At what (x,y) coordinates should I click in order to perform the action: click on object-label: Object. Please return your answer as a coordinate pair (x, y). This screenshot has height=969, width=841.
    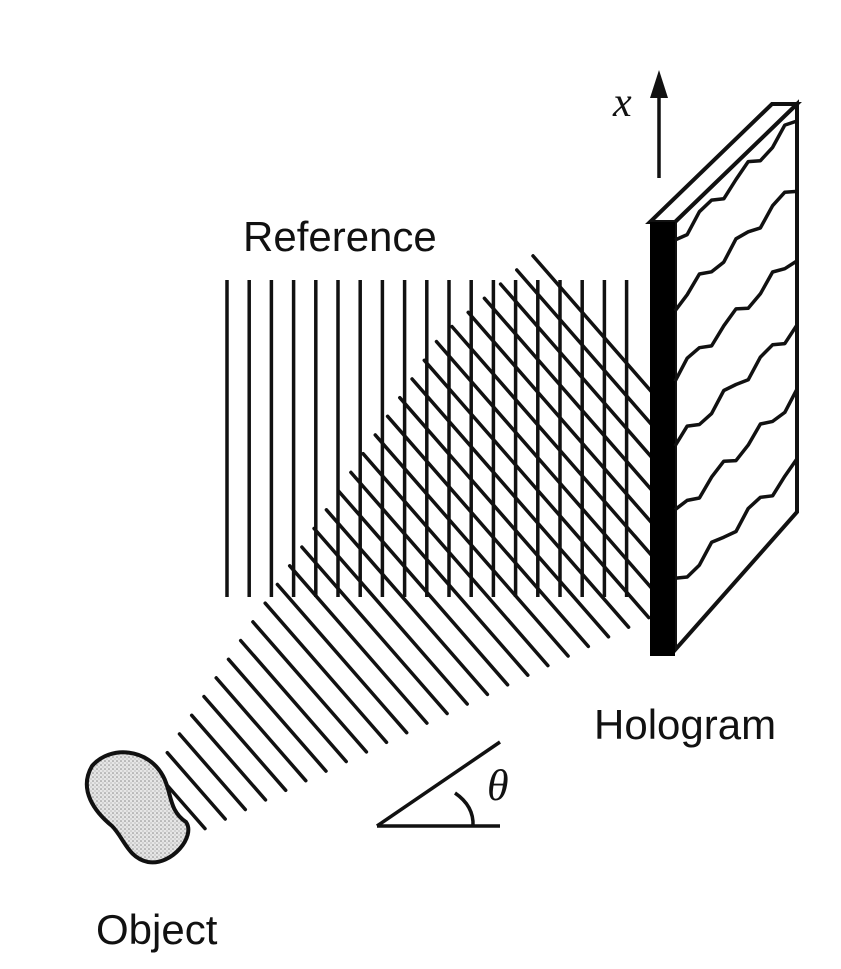
    Looking at the image, I should click on (157, 929).